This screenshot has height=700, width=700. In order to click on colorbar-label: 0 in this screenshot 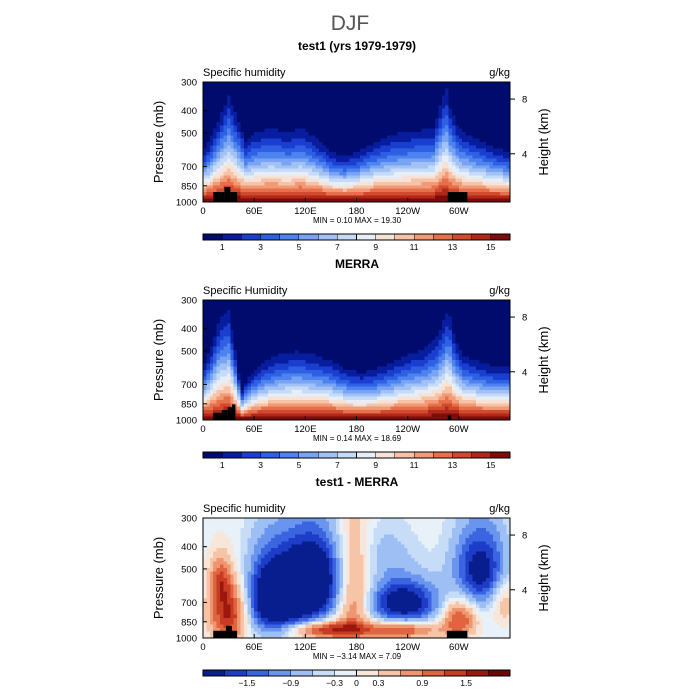, I will do `click(356, 683)`.